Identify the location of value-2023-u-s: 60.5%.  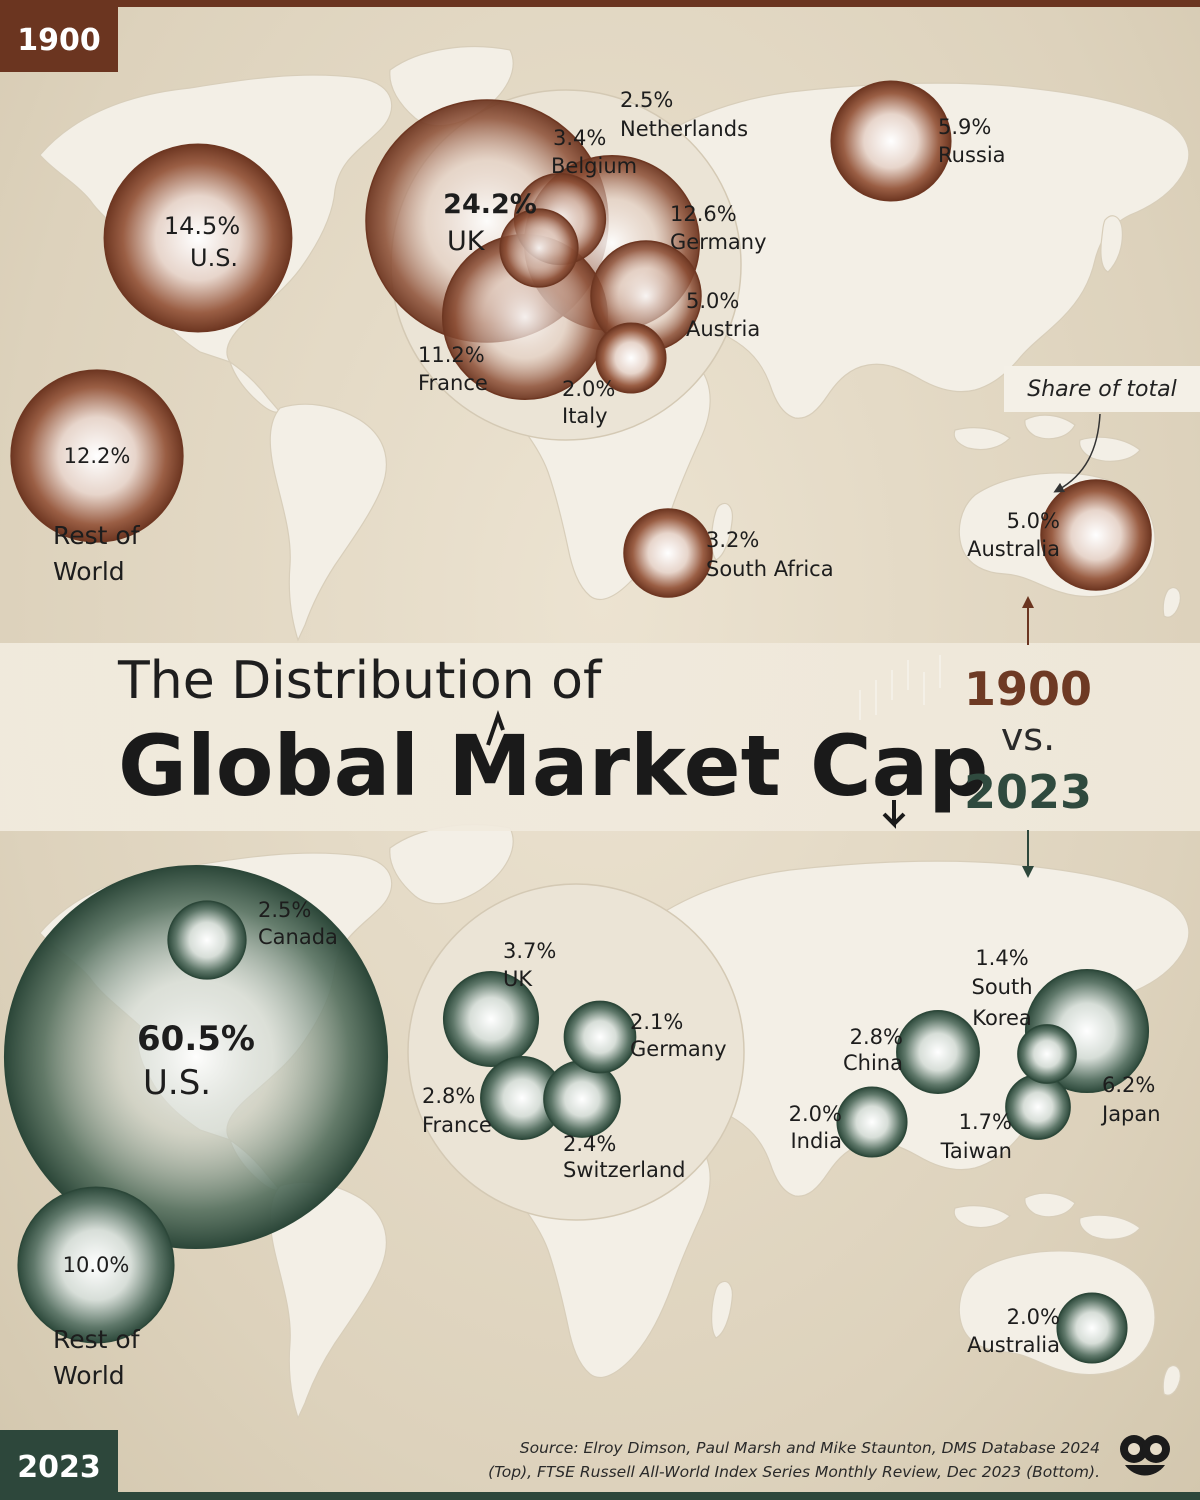
(196, 1039).